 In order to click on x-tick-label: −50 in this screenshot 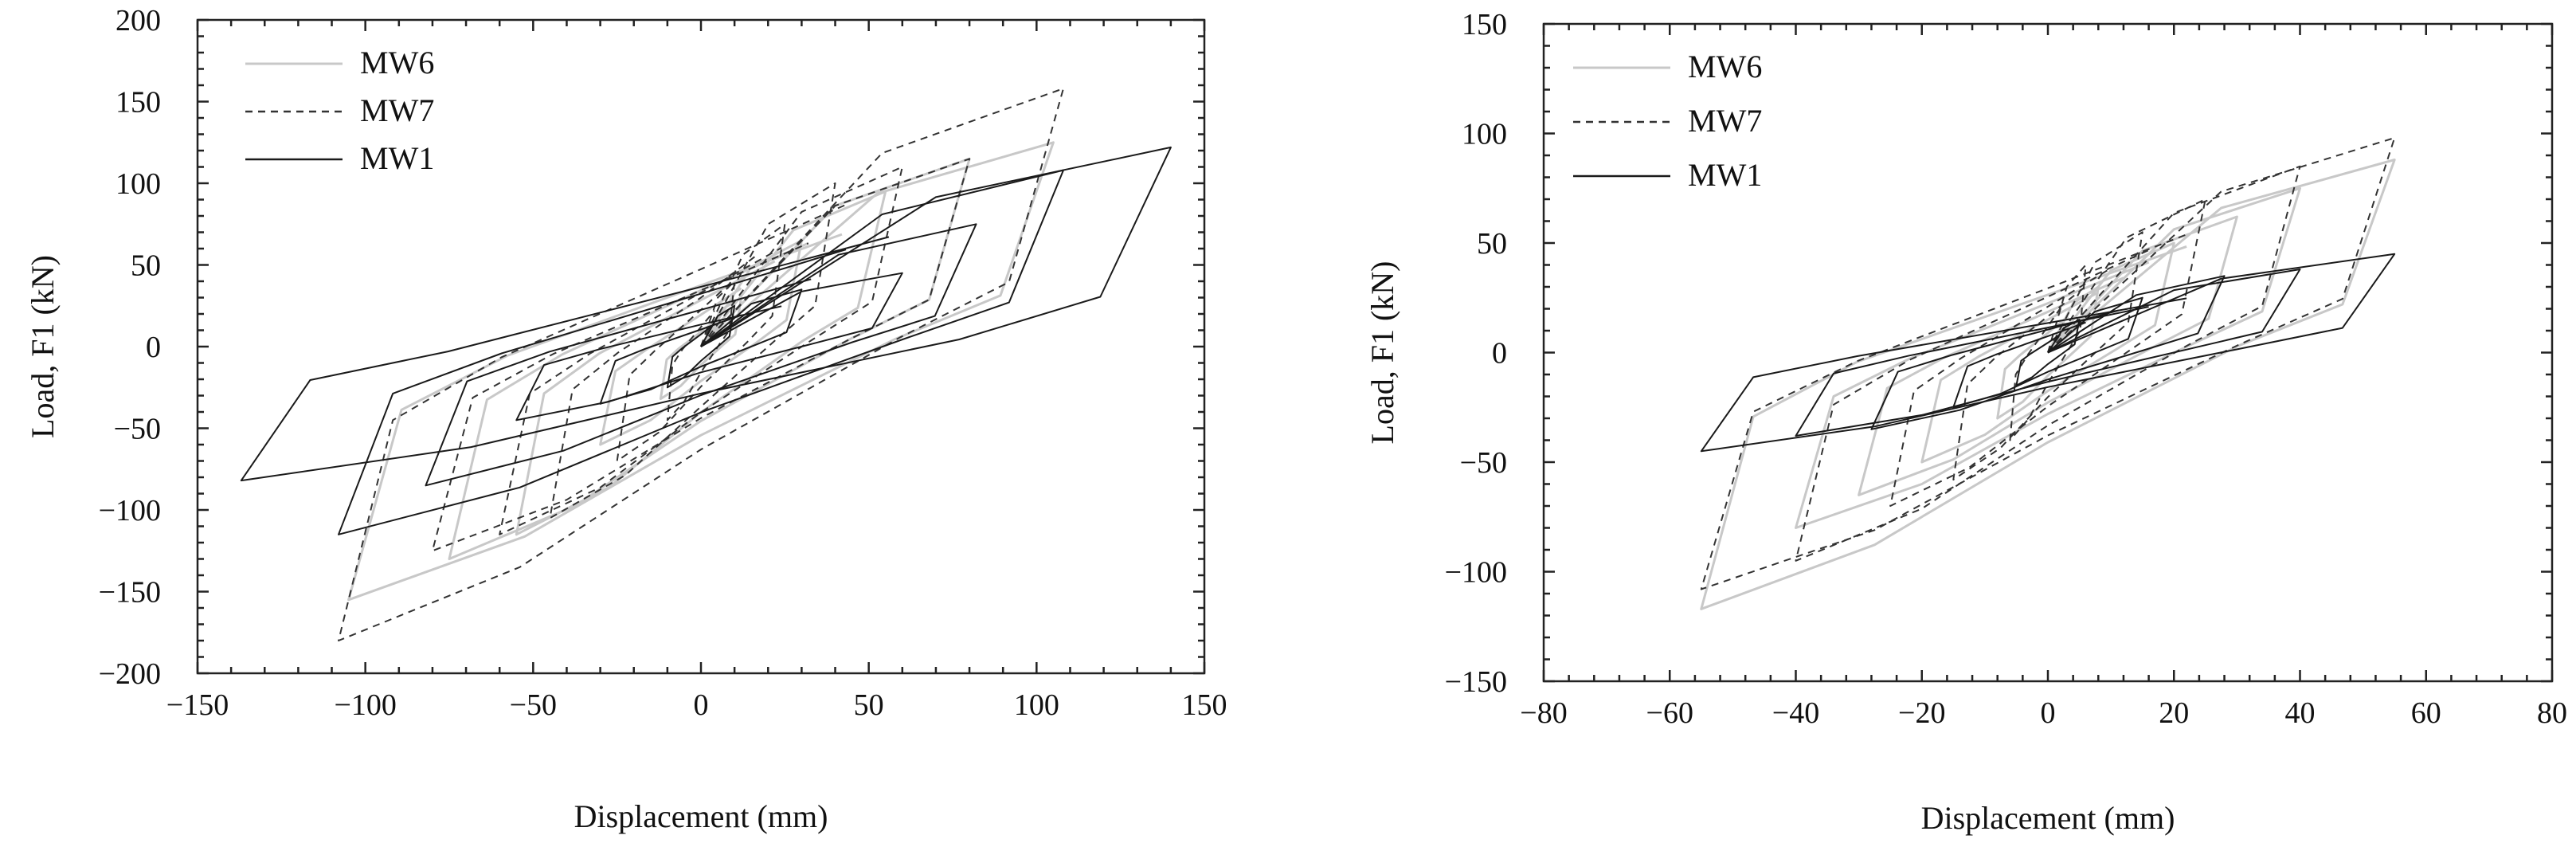, I will do `click(533, 705)`.